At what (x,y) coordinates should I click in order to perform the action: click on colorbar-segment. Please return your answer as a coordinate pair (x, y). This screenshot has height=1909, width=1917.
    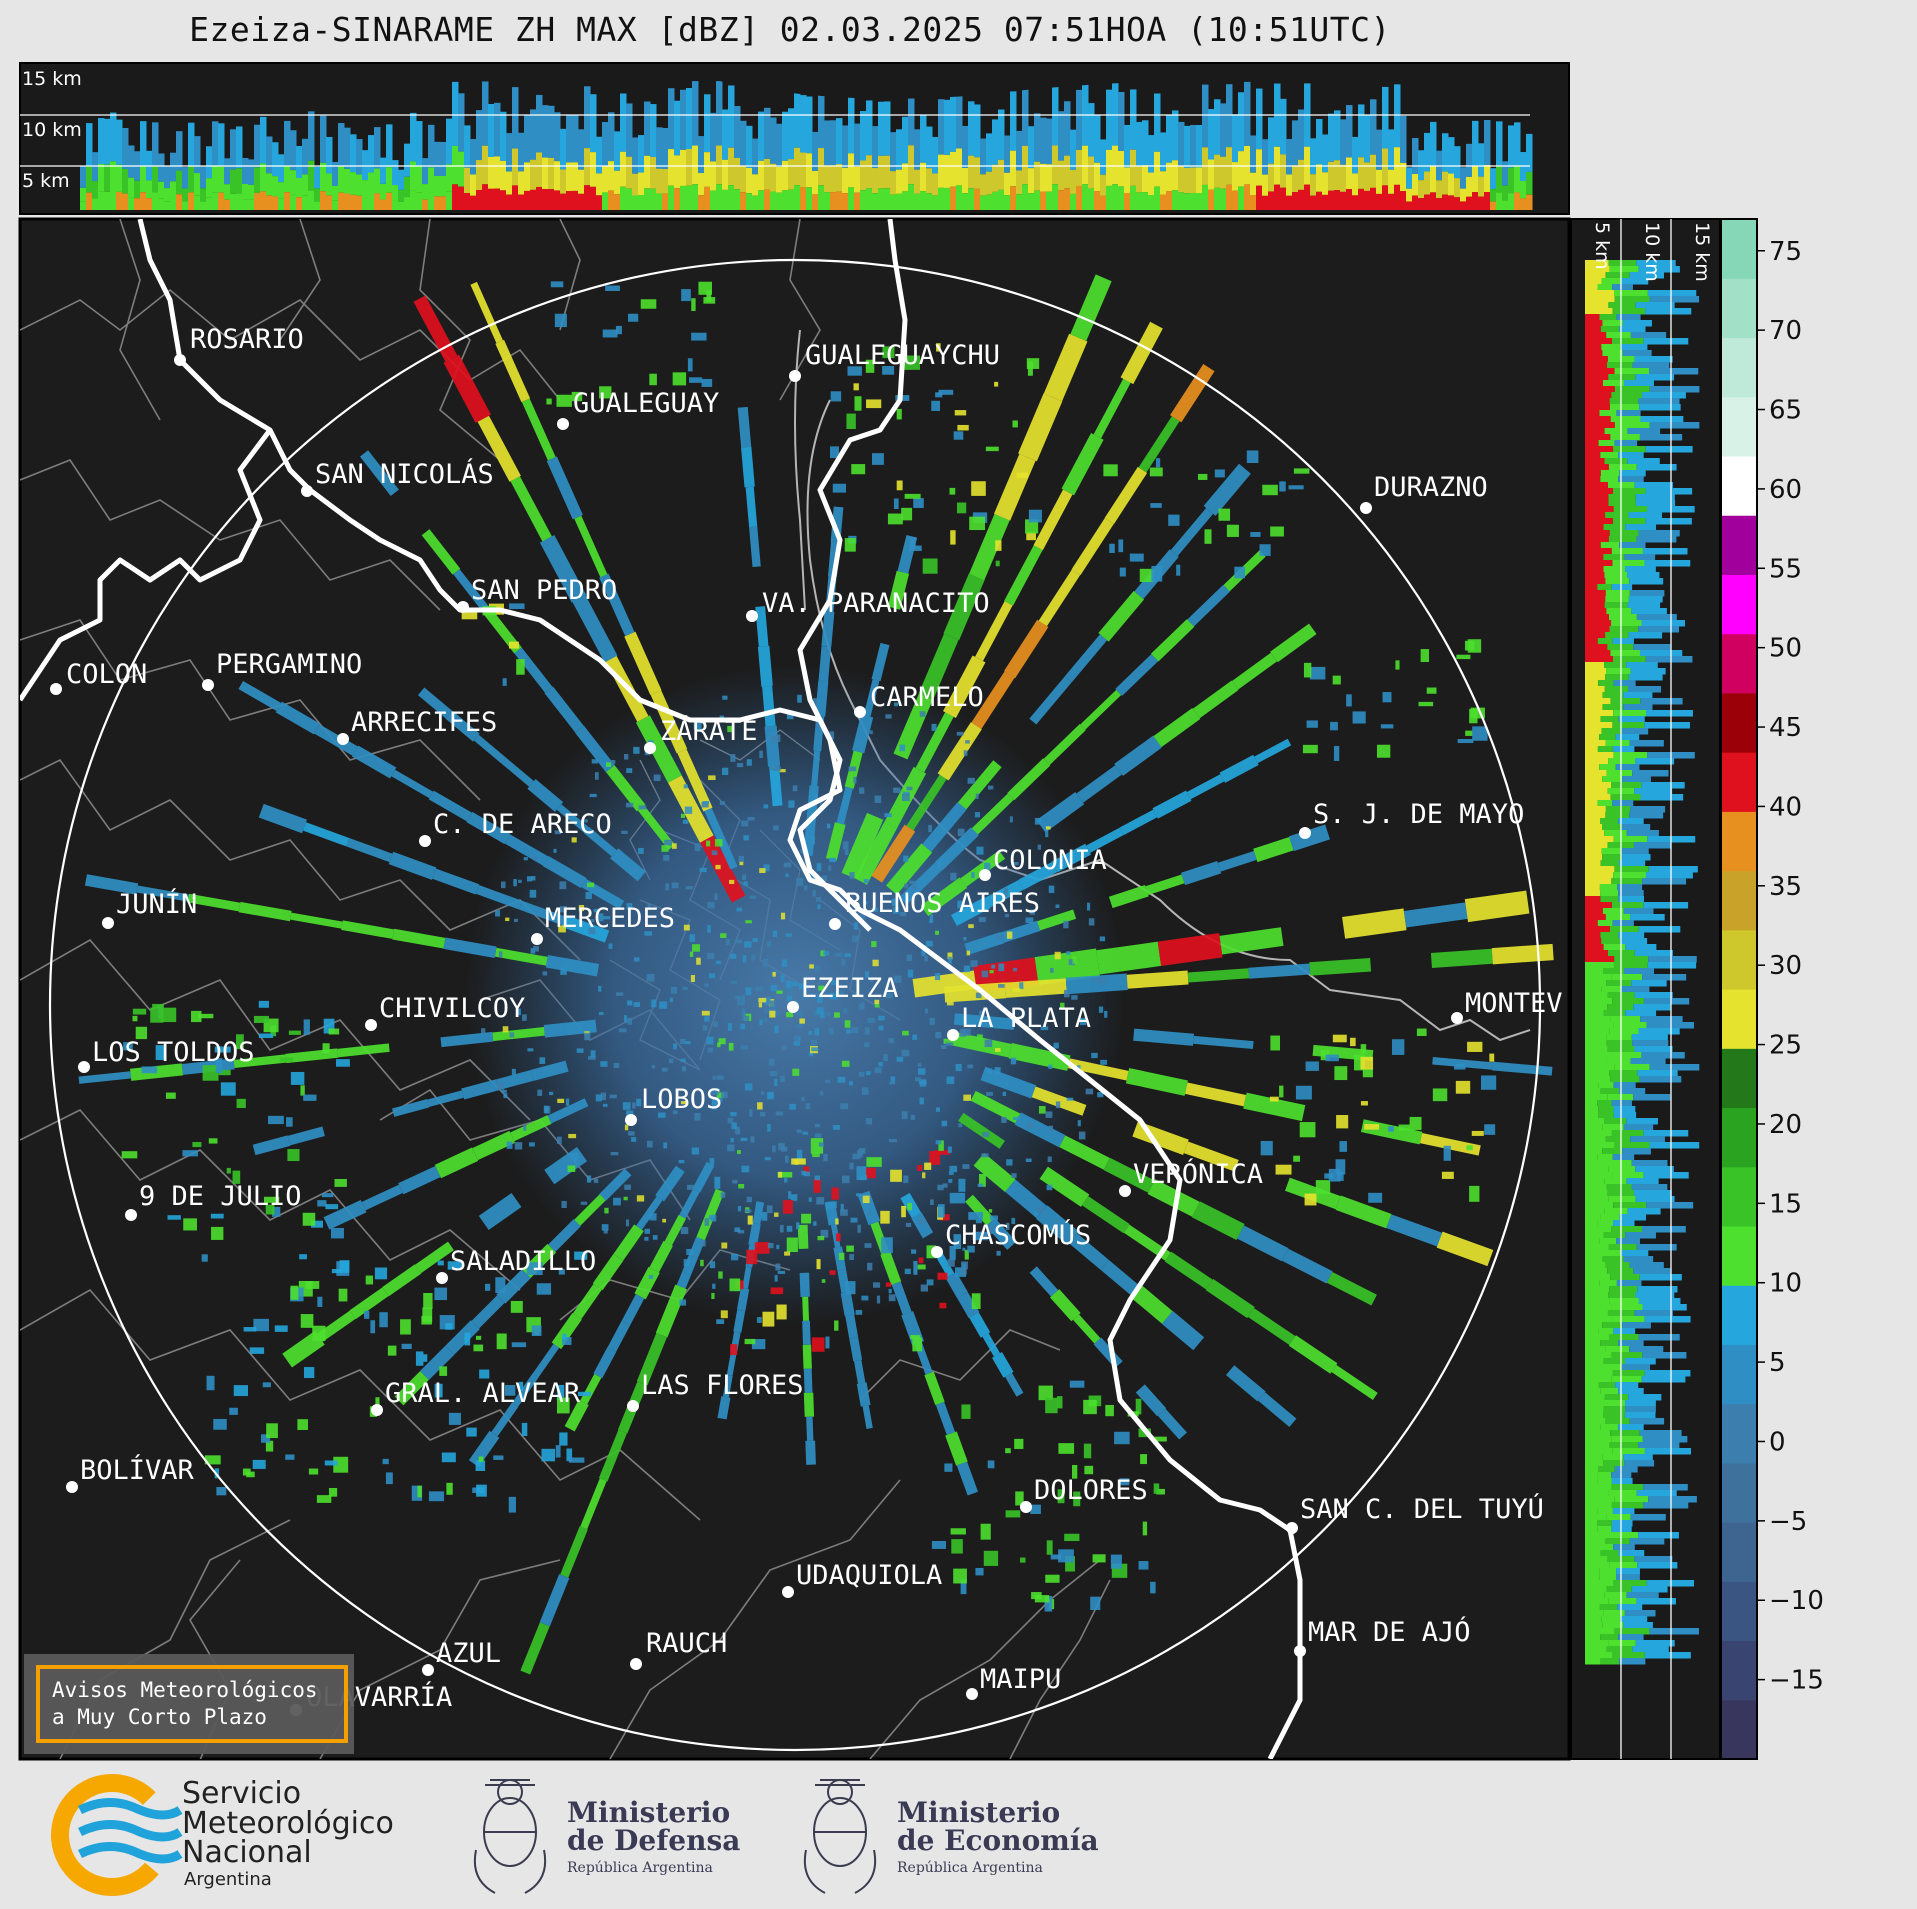
    Looking at the image, I should click on (1739, 1078).